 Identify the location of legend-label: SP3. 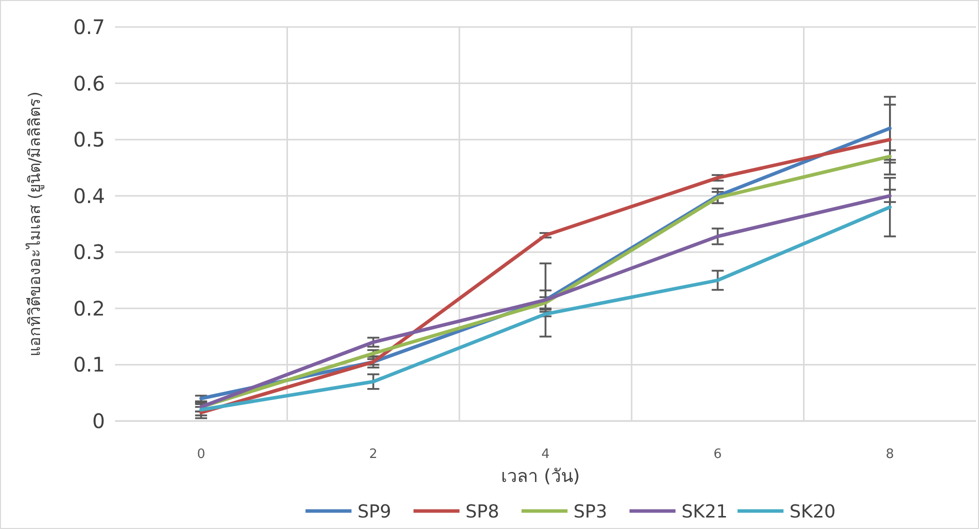
(591, 511).